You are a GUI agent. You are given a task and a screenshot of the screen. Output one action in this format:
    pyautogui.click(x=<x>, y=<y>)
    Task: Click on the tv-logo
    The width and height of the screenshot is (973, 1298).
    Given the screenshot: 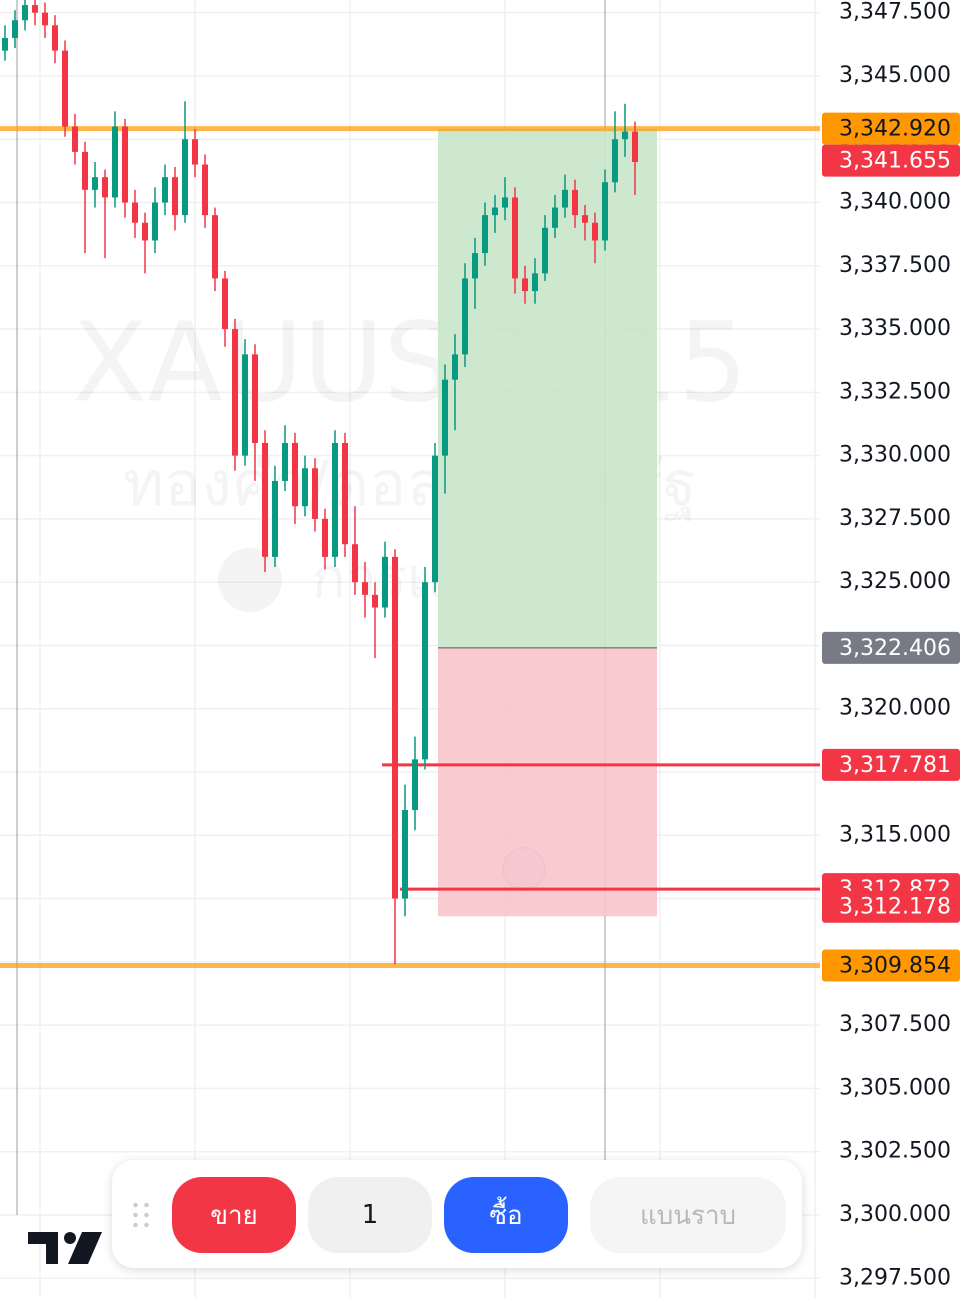 What is the action you would take?
    pyautogui.click(x=65, y=1248)
    